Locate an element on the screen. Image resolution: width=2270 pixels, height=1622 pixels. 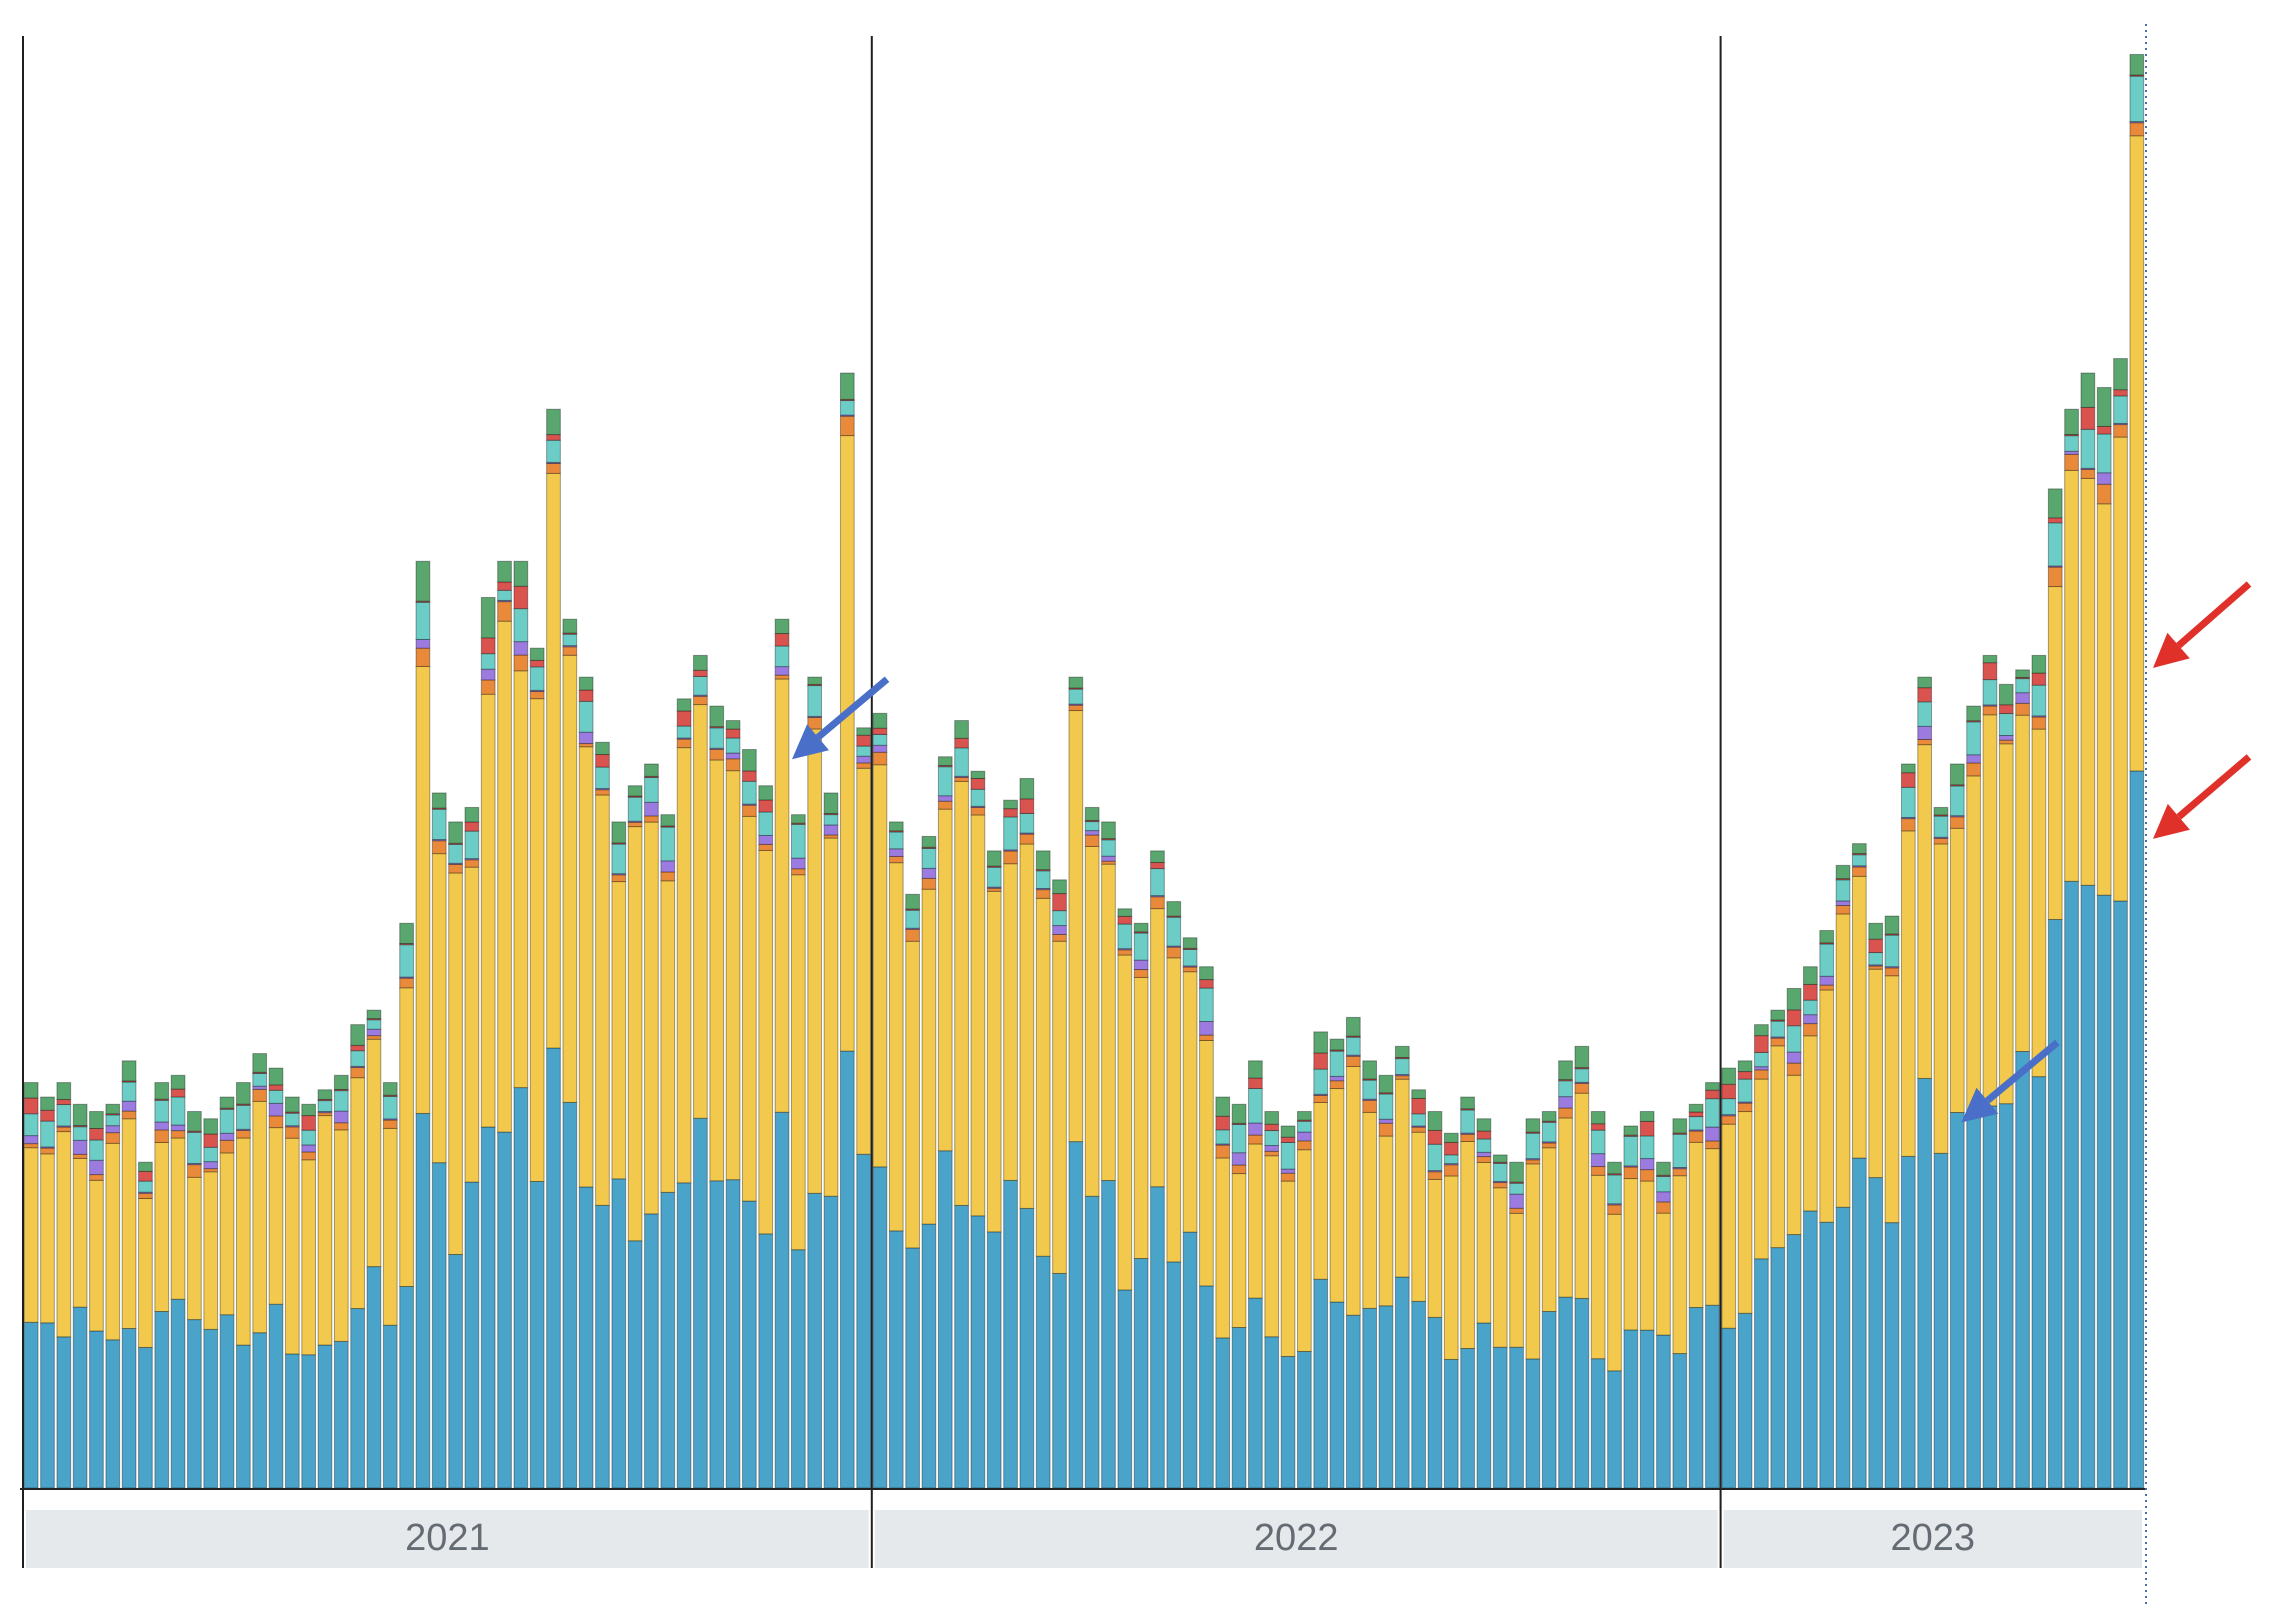
annotation-arrow is located at coordinates (2010, 1081).